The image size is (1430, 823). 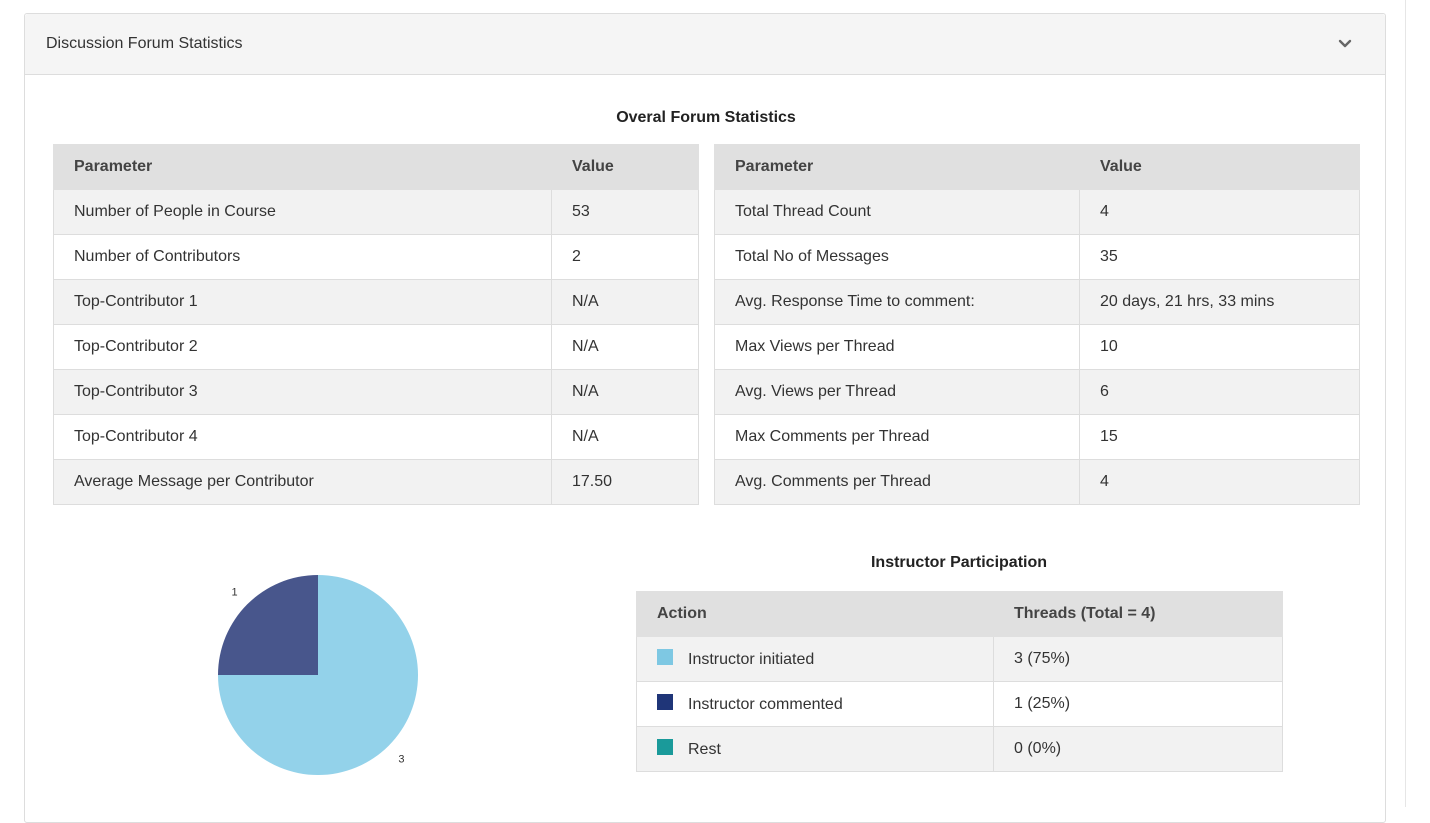 I want to click on parameter-cell: Avg. Response Time to comment:, so click(x=897, y=302).